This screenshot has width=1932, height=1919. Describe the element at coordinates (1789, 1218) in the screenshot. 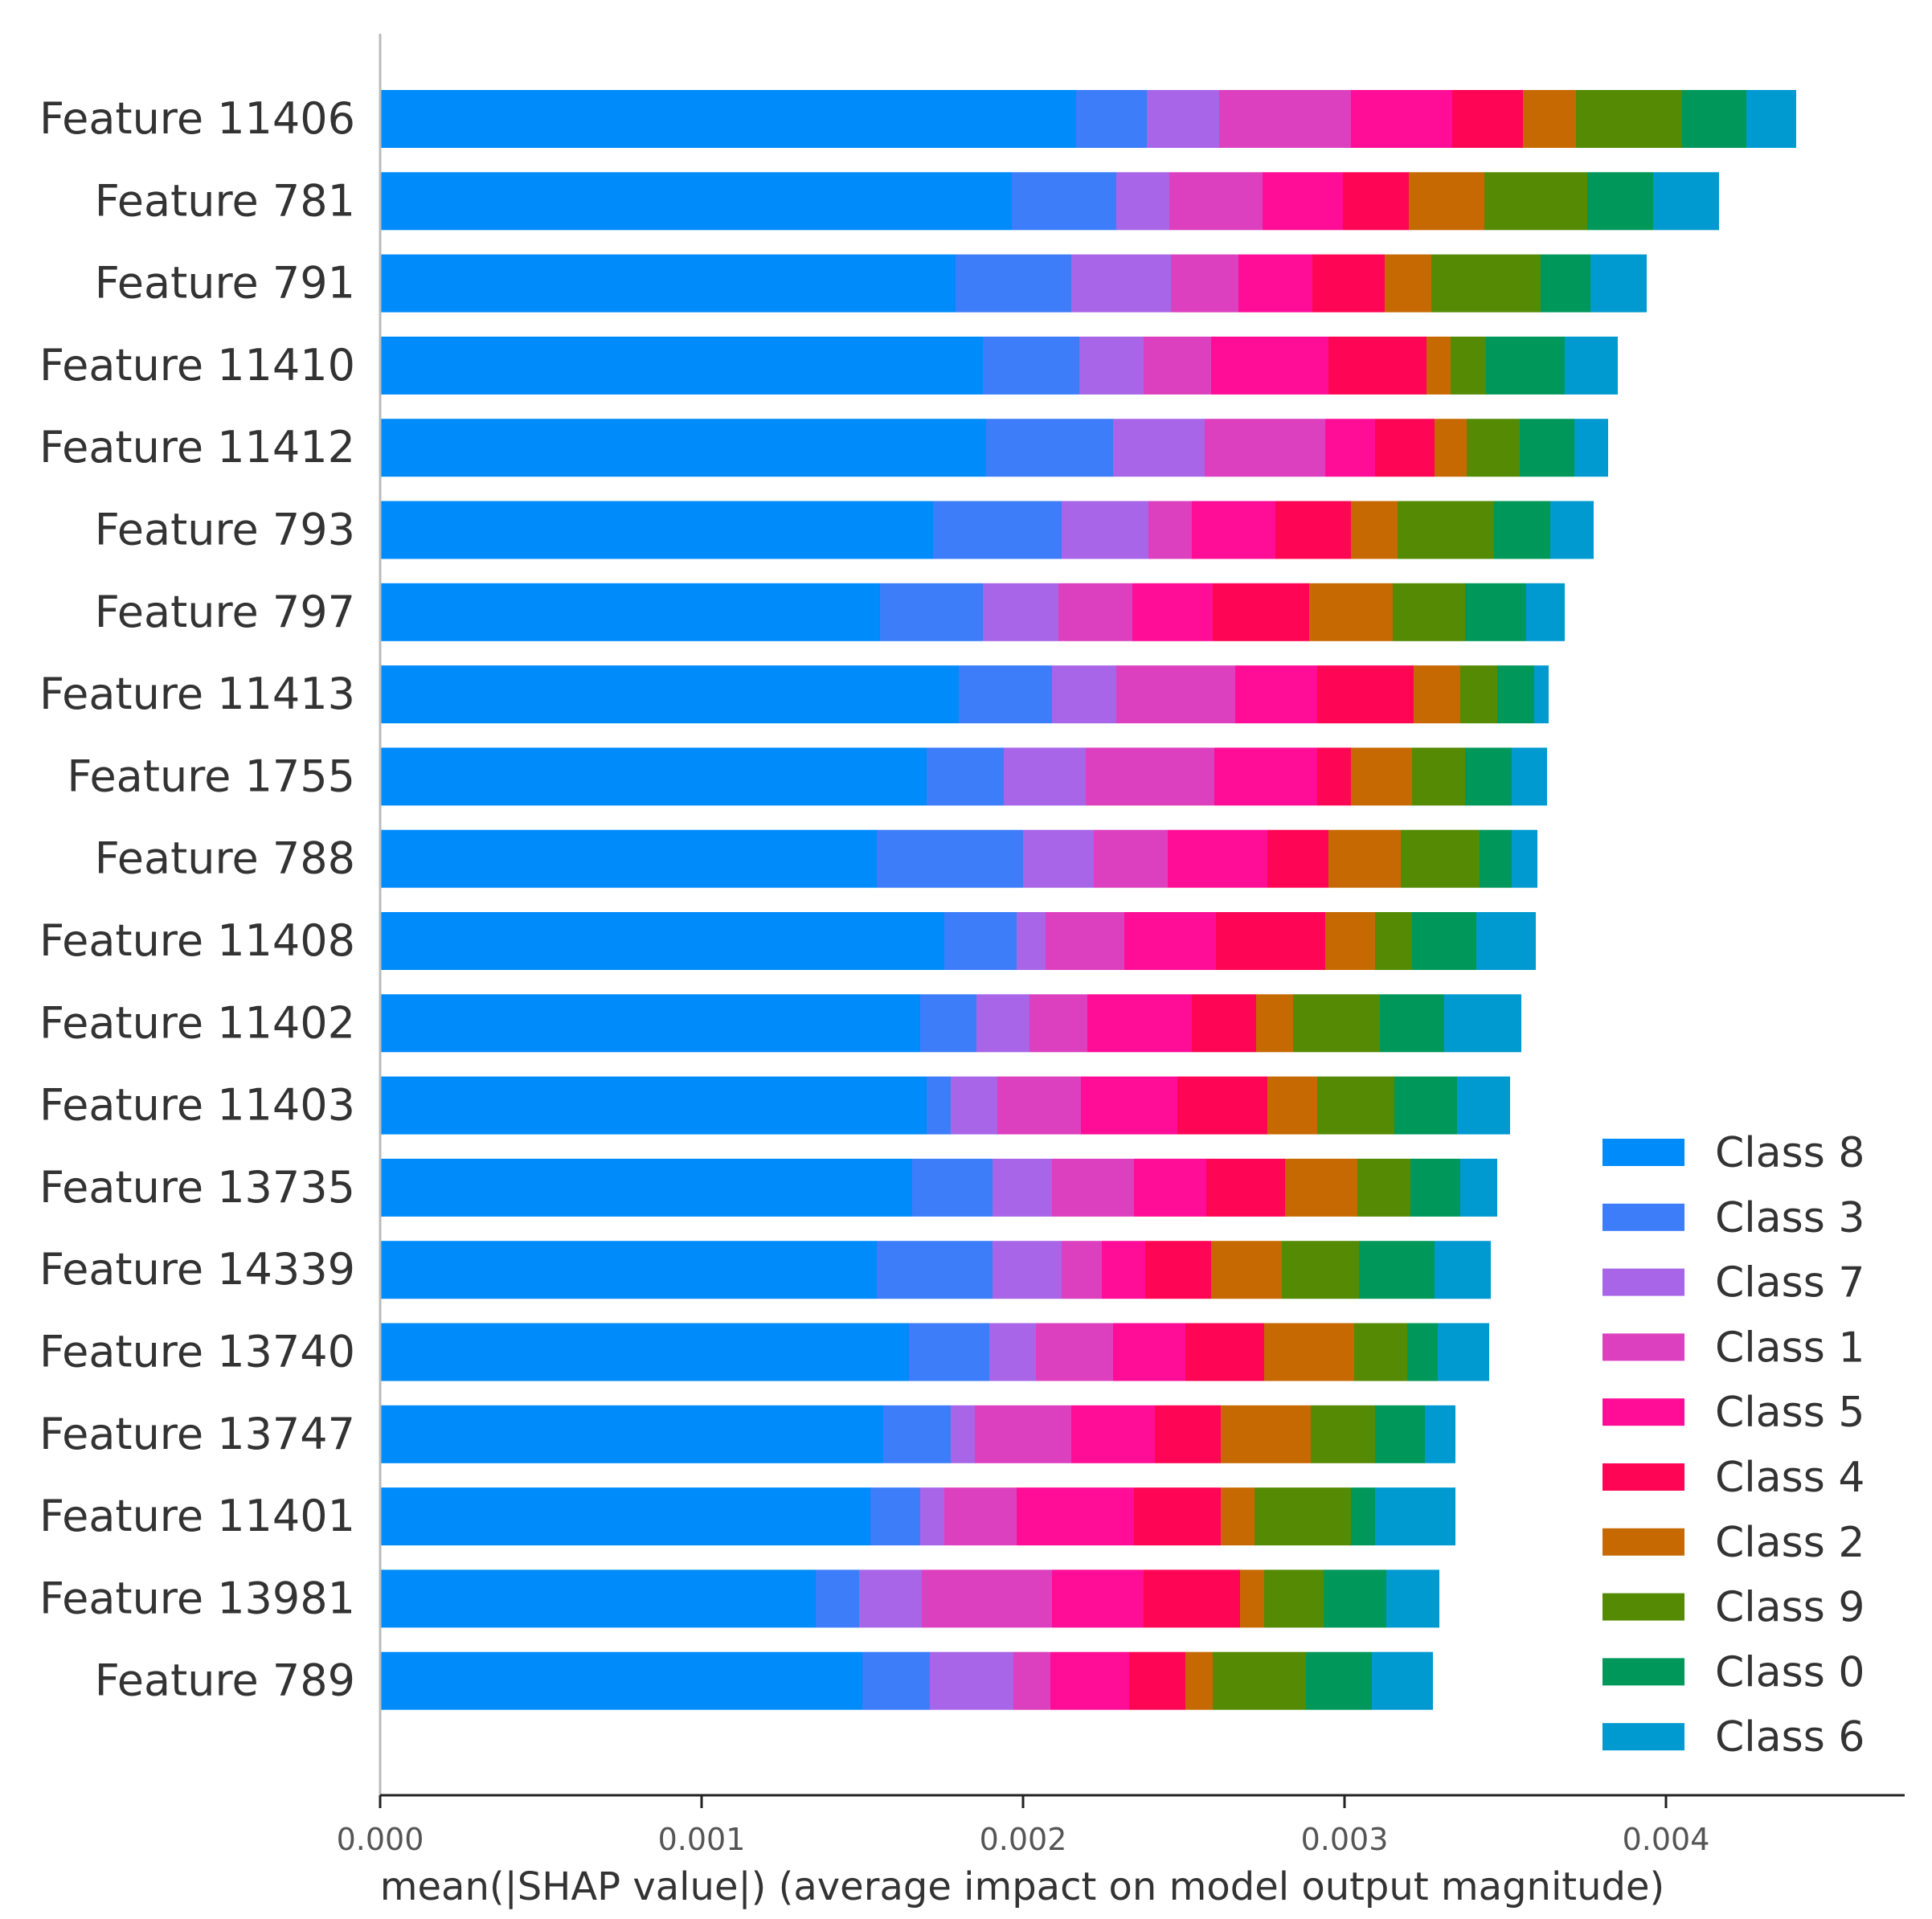

I see `legend-label-class-3: Class 3` at that location.